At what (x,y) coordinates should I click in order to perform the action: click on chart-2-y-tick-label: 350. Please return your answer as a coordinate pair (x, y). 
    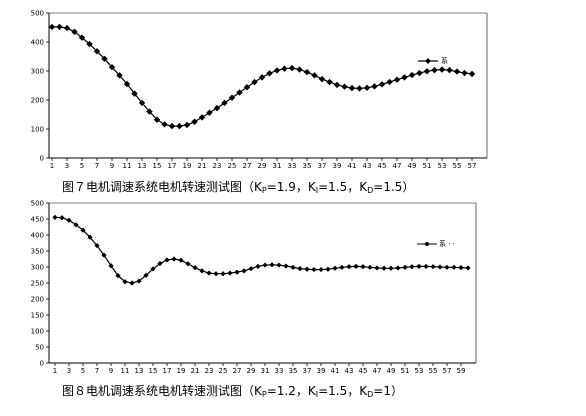
    Looking at the image, I should click on (37, 252).